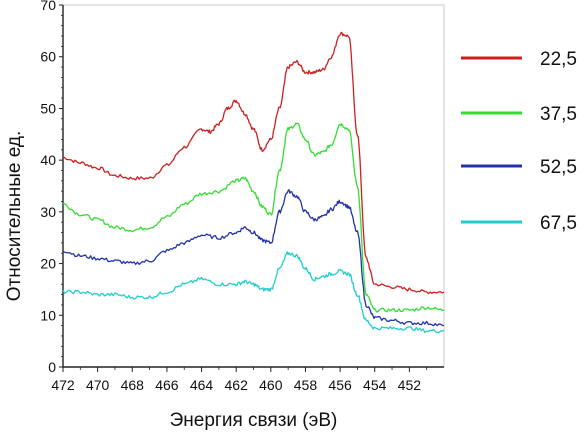 The height and width of the screenshot is (440, 586). I want to click on legend-label: 37,5, so click(558, 114).